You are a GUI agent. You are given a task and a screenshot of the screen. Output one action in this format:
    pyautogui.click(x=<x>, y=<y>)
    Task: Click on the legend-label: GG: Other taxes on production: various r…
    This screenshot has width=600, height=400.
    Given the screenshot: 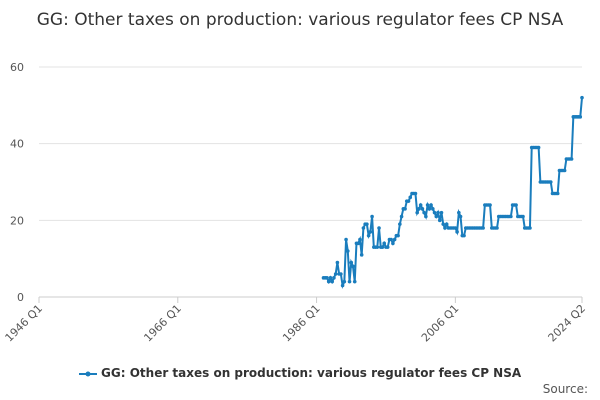 What is the action you would take?
    pyautogui.click(x=311, y=373)
    